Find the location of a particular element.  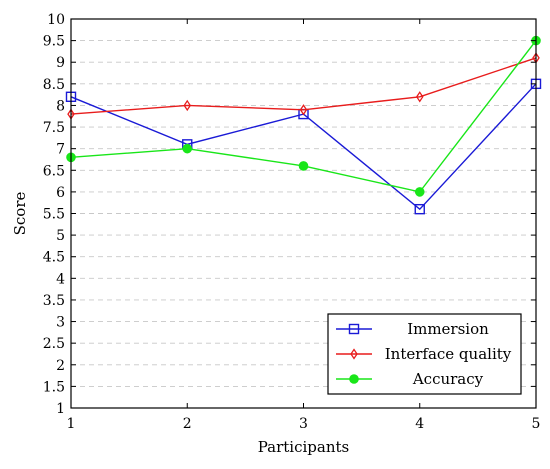

x-tick-label: 1 is located at coordinates (71, 424).